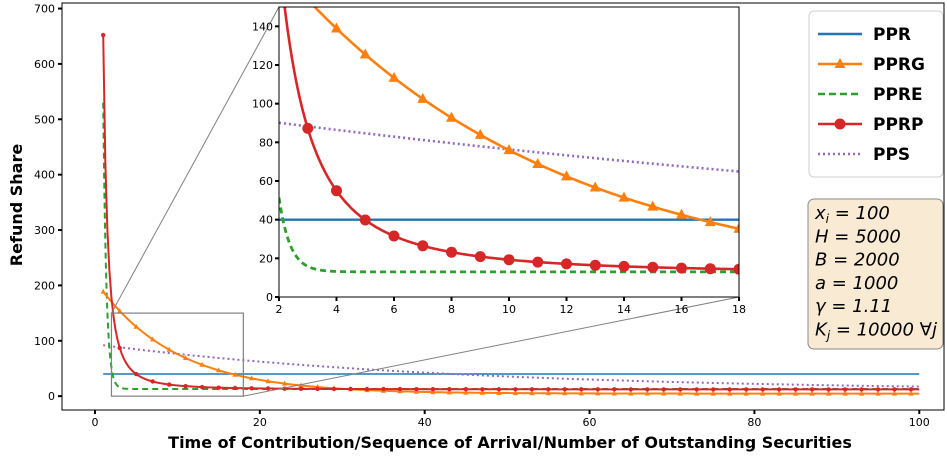 This screenshot has width=947, height=460. Describe the element at coordinates (336, 309) in the screenshot. I see `inset-x-tick-label: 4` at that location.